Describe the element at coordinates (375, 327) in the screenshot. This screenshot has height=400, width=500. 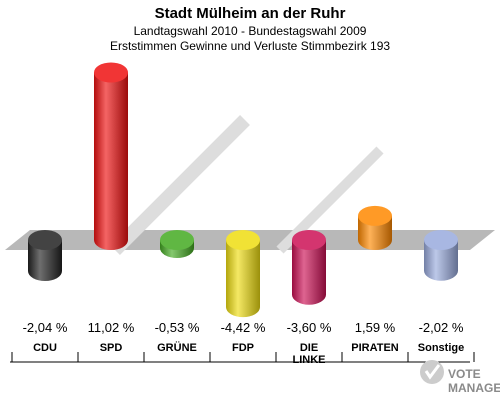
I see `data-label: 1,59 %` at that location.